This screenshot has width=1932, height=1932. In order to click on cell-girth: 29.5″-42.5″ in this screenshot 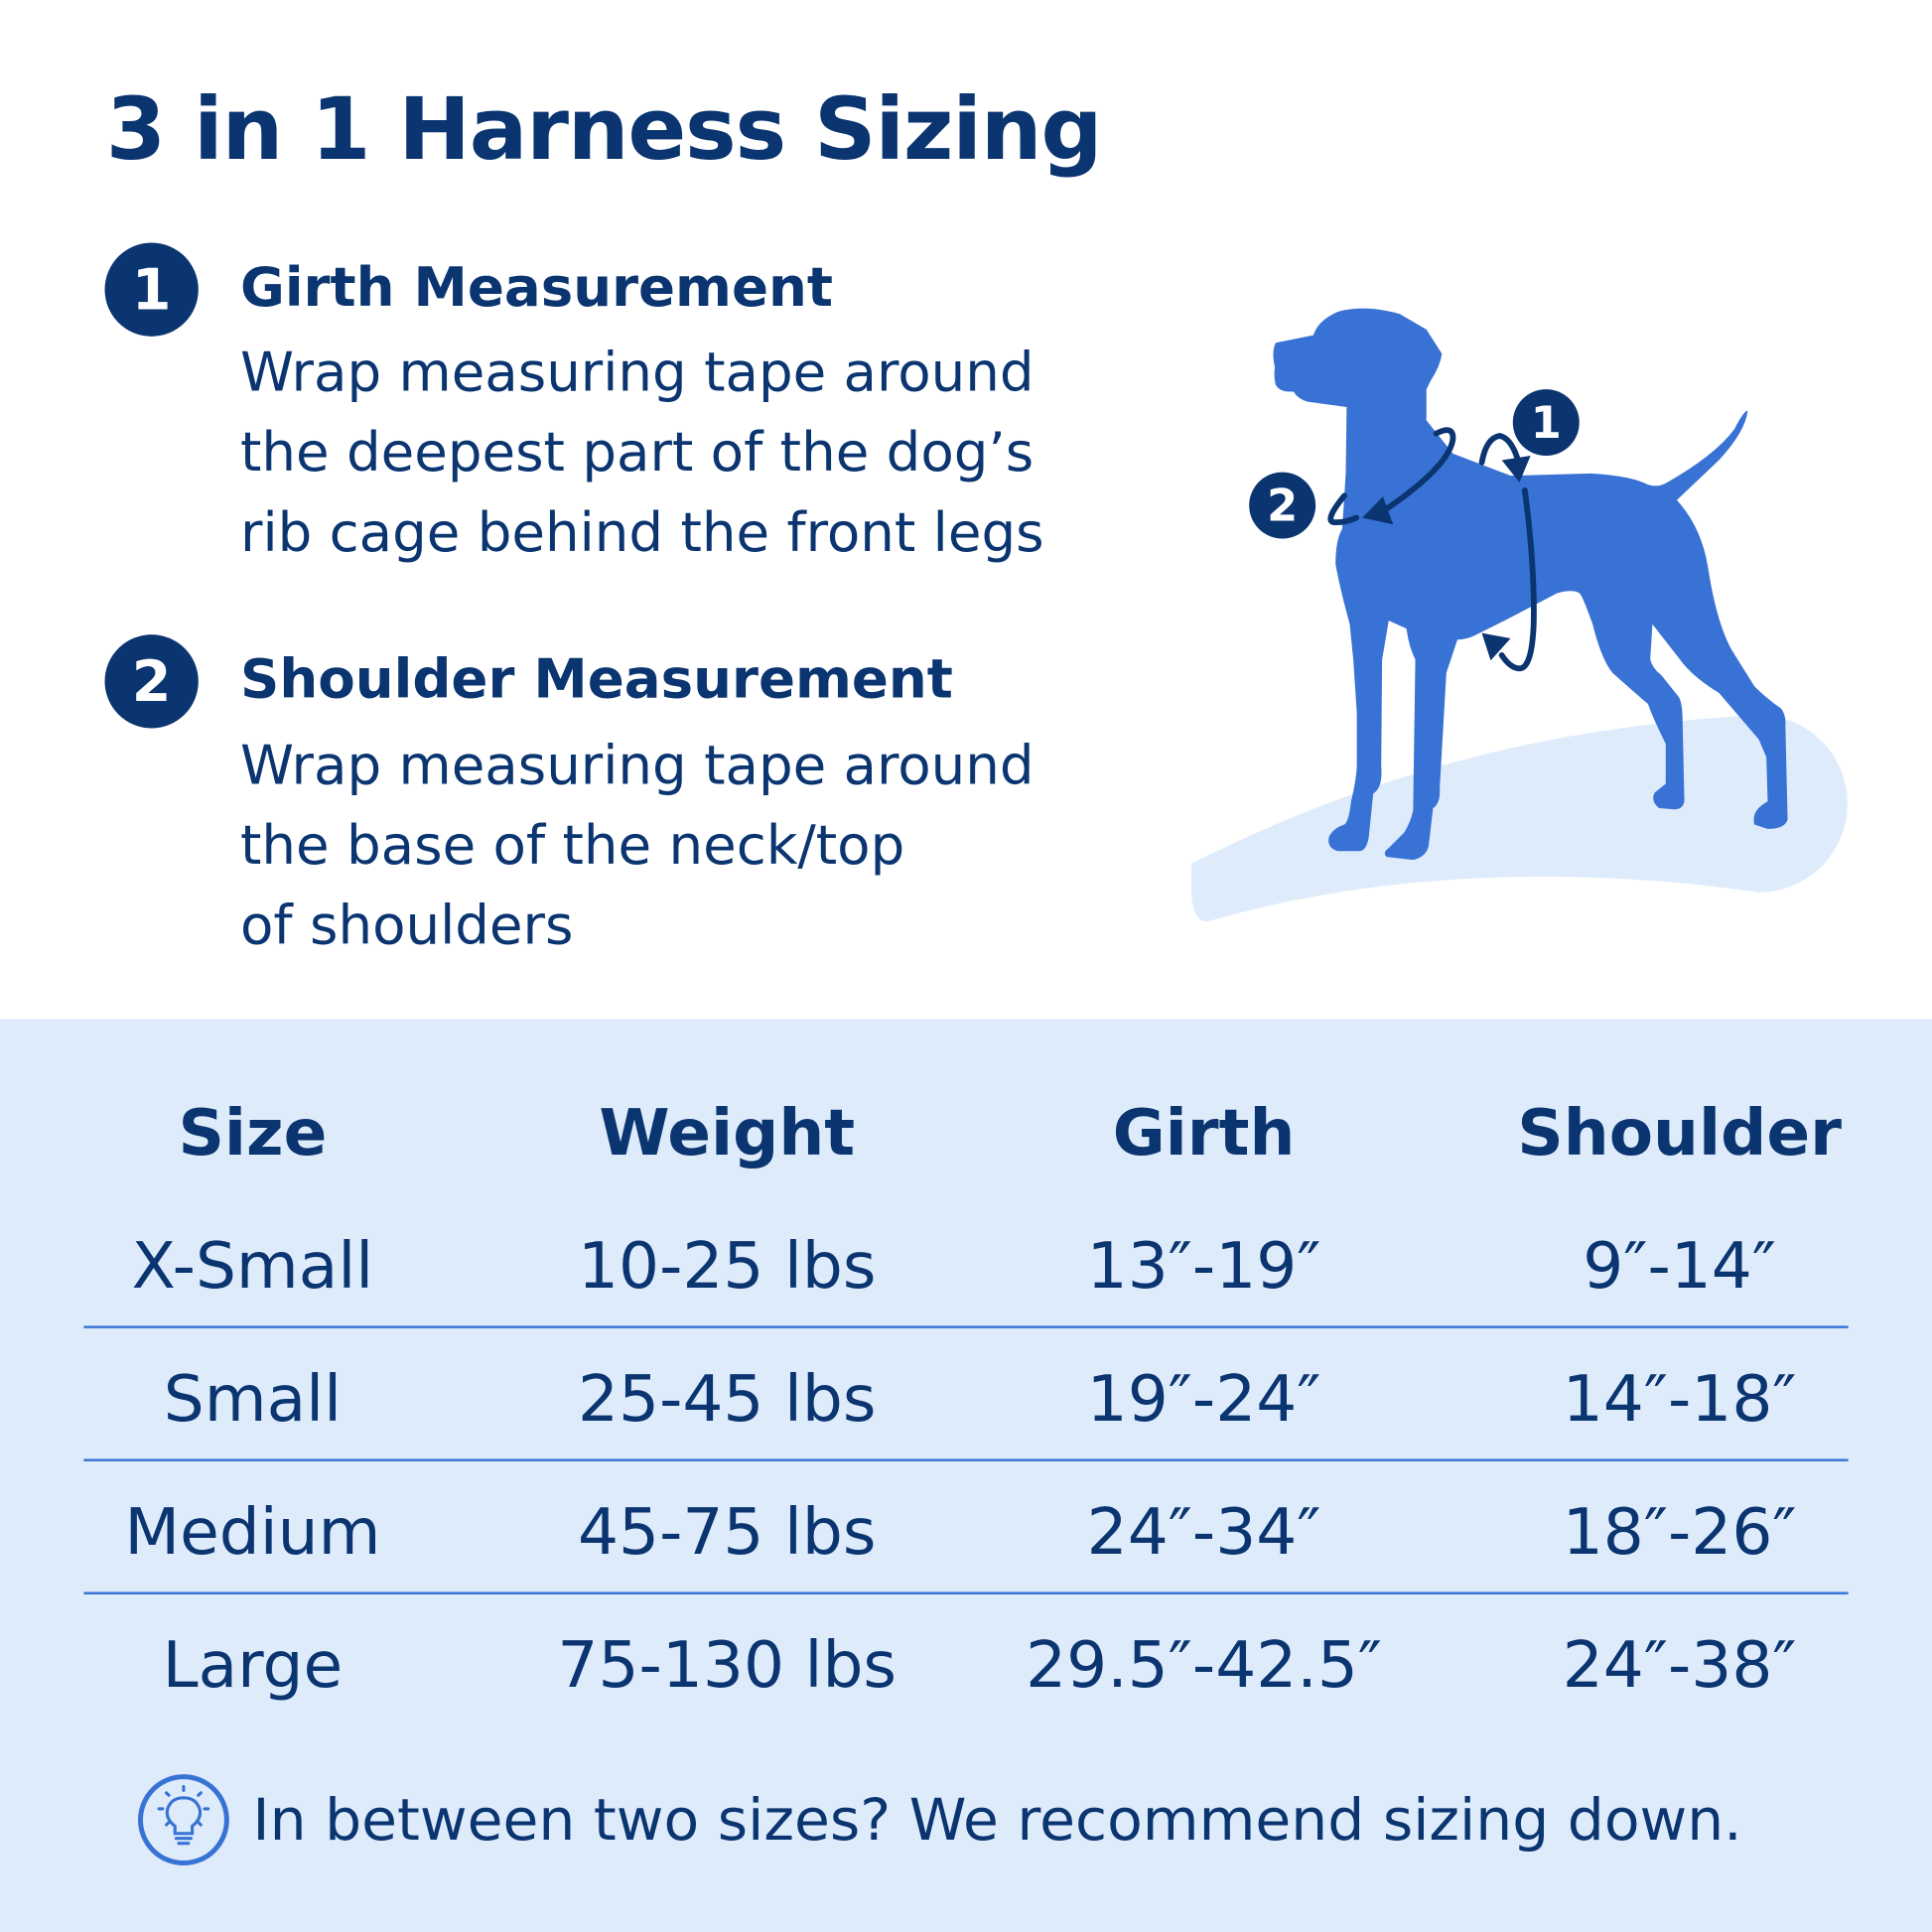, I will do `click(1204, 1666)`.